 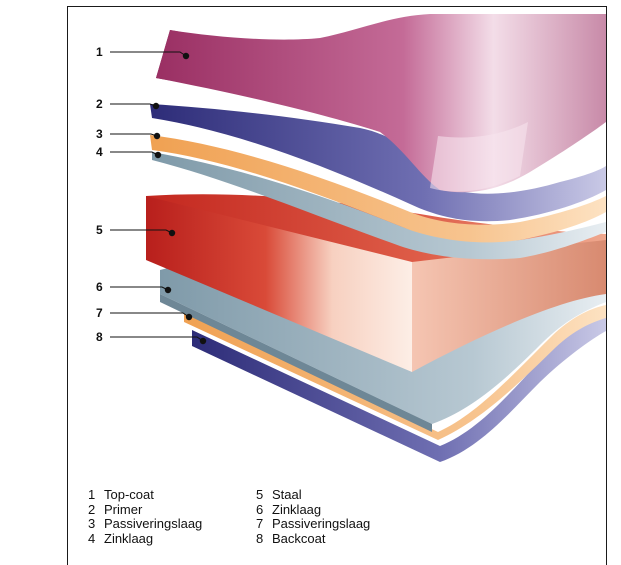 I want to click on layer-5-staal-side, so click(x=509, y=306).